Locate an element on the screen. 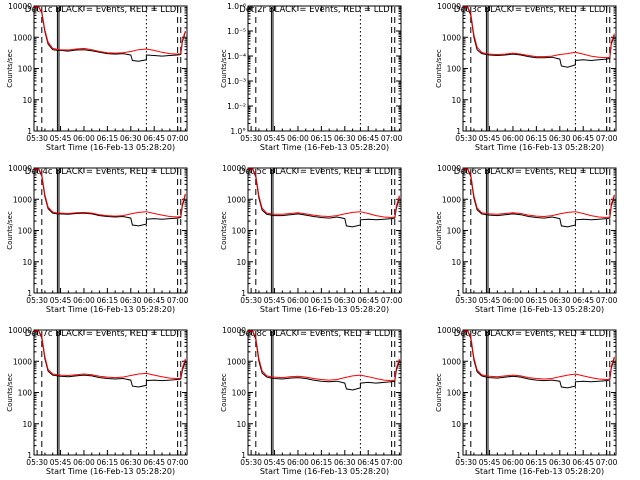 Image resolution: width=640 pixels, height=480 pixels. y-tick-label: 1000 is located at coordinates (451, 199).